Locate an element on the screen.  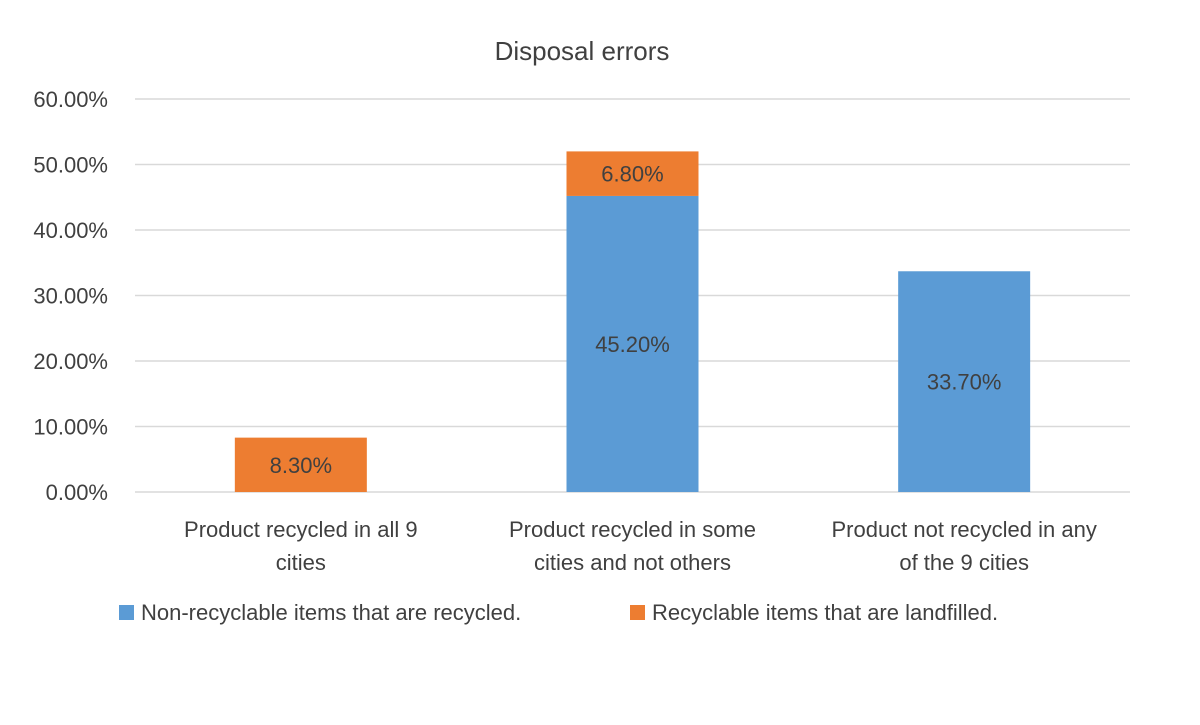
legend-label: Non-recyclable items that are recycled. is located at coordinates (331, 612).